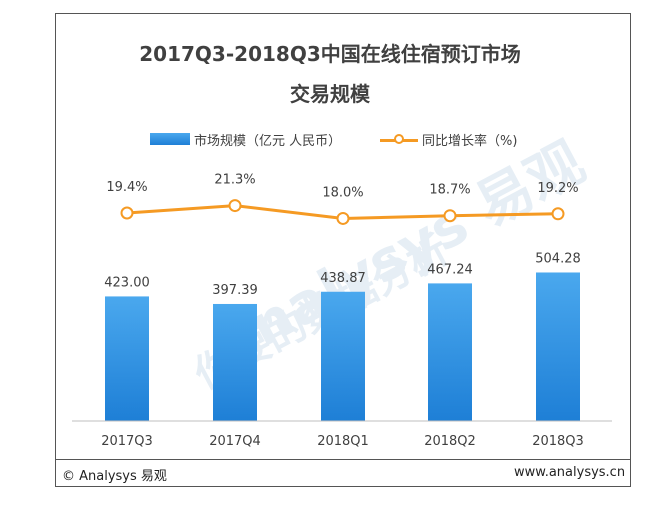 The width and height of the screenshot is (660, 507). I want to click on legend-bar-label: 市场规模（亿元 人民币）, so click(268, 141).